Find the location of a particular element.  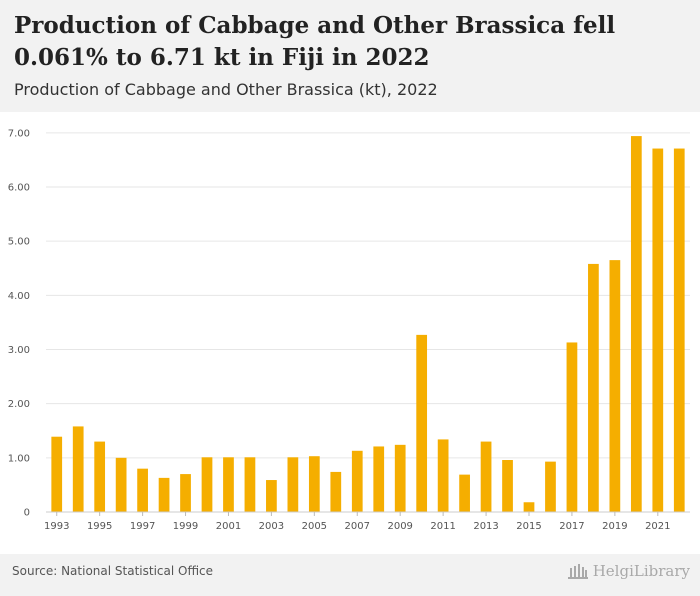

x-tick-label: 1999 is located at coordinates (185, 526).